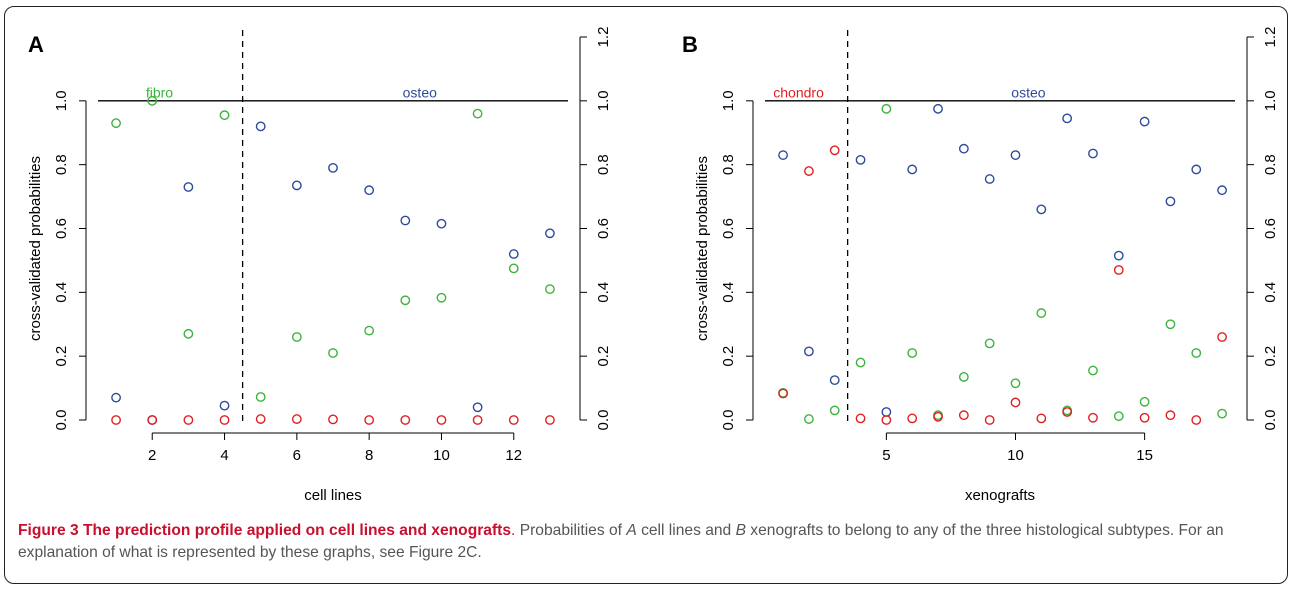 This screenshot has width=1293, height=589. I want to click on y-tick-label-right-a: 0.4, so click(603, 292).